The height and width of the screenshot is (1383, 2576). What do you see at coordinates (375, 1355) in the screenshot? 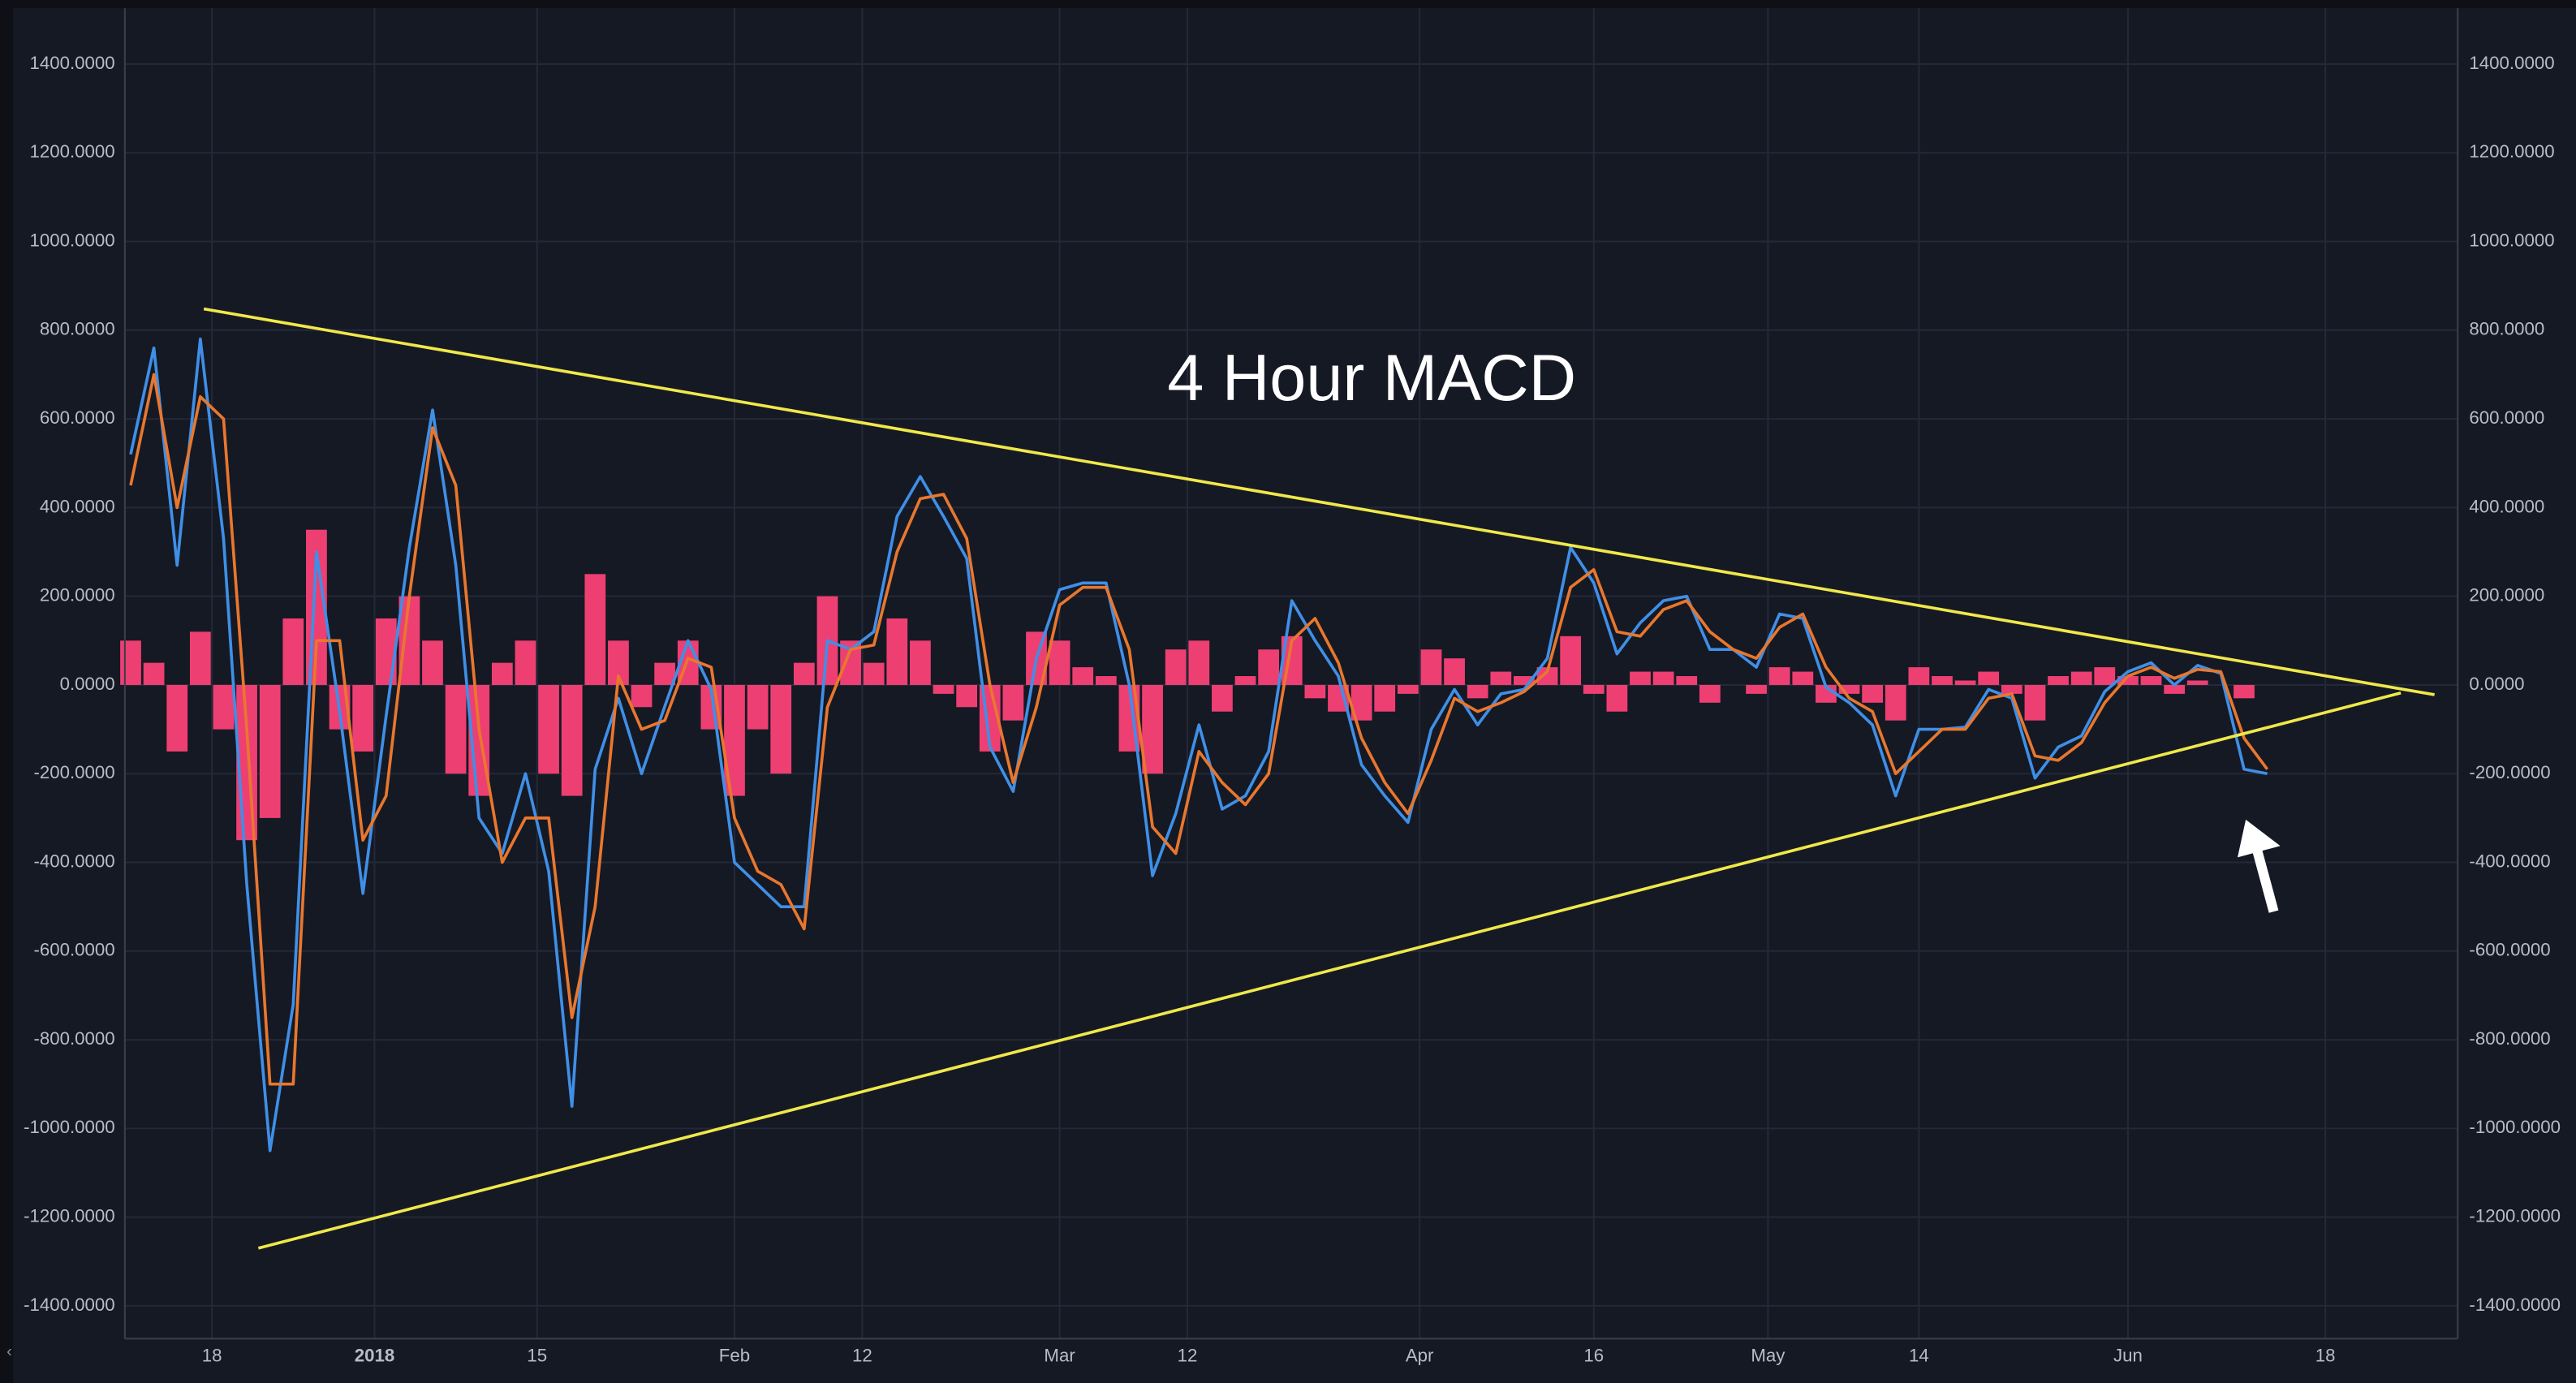
I see `x-tick-label: 2018` at bounding box center [375, 1355].